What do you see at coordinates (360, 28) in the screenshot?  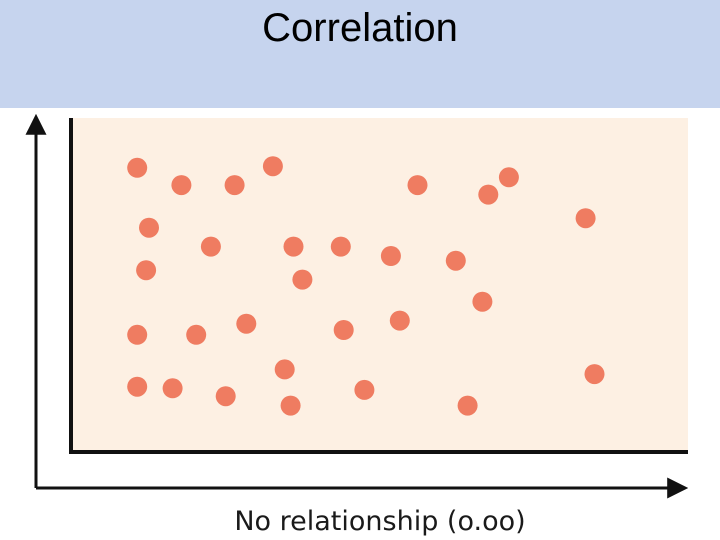 I see `slide-title: Correlation` at bounding box center [360, 28].